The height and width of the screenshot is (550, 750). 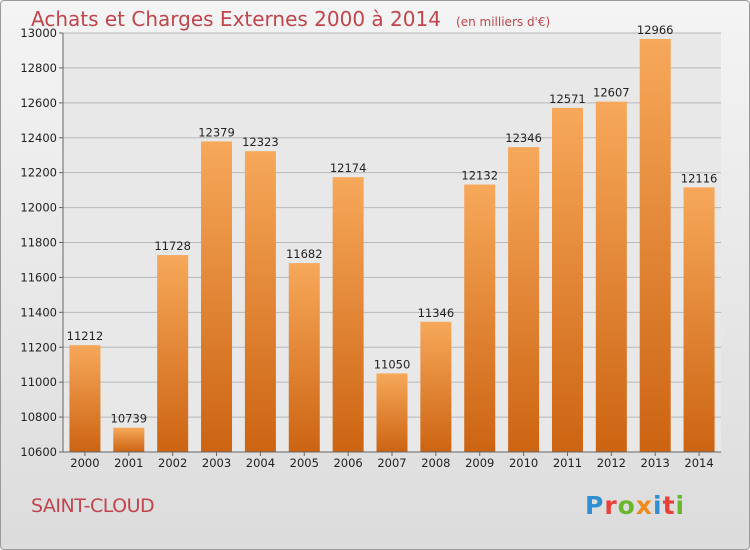 What do you see at coordinates (304, 463) in the screenshot?
I see `x-tick-label-2005: 2005` at bounding box center [304, 463].